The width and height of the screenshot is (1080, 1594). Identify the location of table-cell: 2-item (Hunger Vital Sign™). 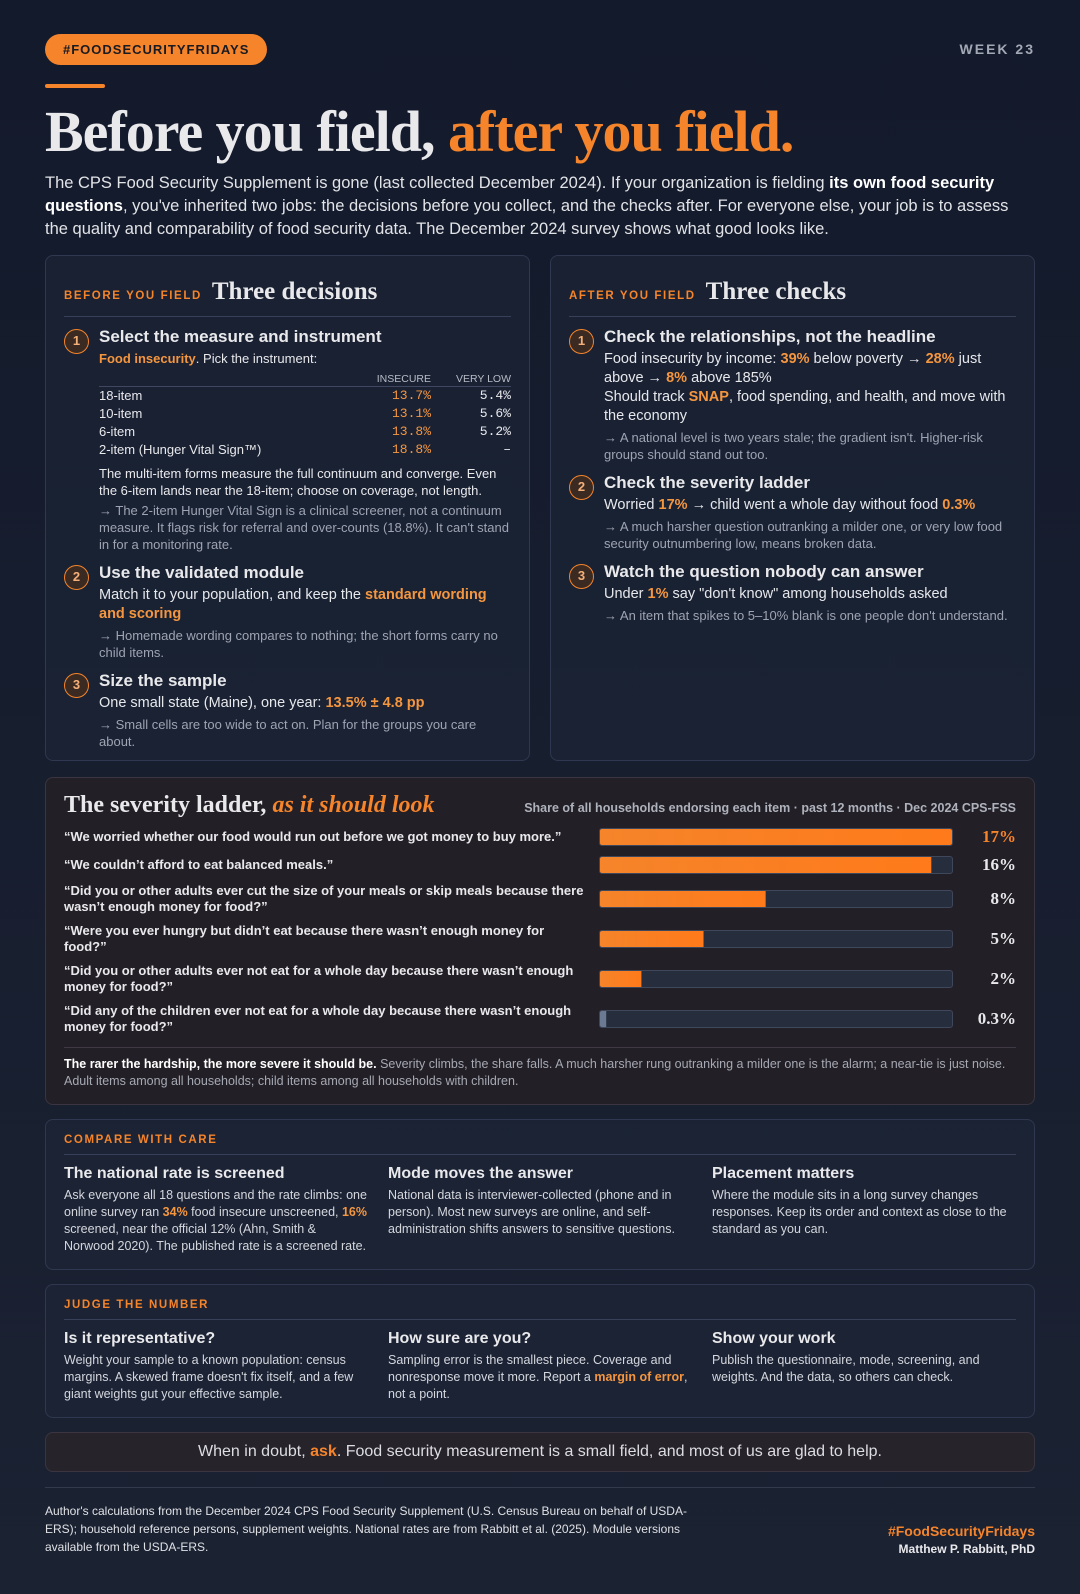
(180, 449).